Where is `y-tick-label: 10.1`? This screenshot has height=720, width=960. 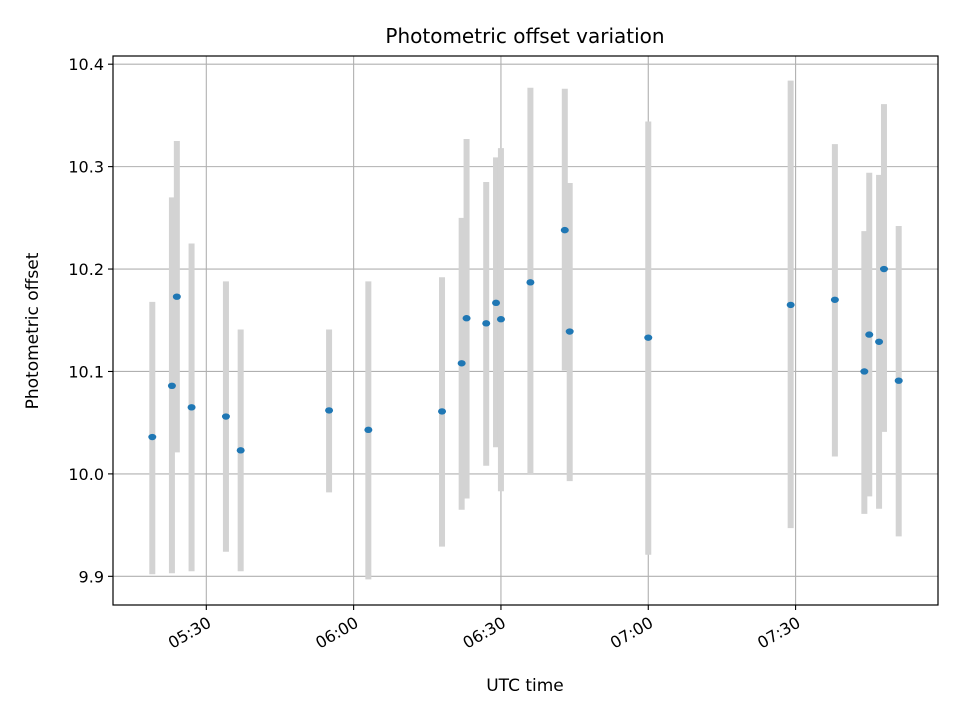
y-tick-label: 10.1 is located at coordinates (86, 371).